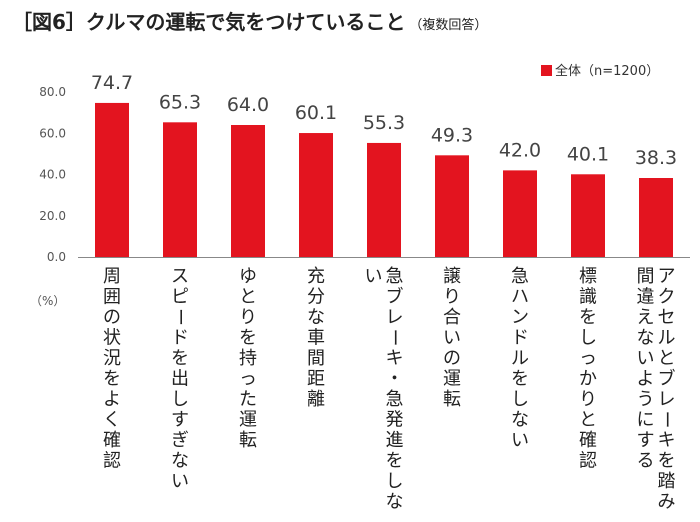 The height and width of the screenshot is (522, 700). I want to click on svg-text: 識, so click(588, 297).